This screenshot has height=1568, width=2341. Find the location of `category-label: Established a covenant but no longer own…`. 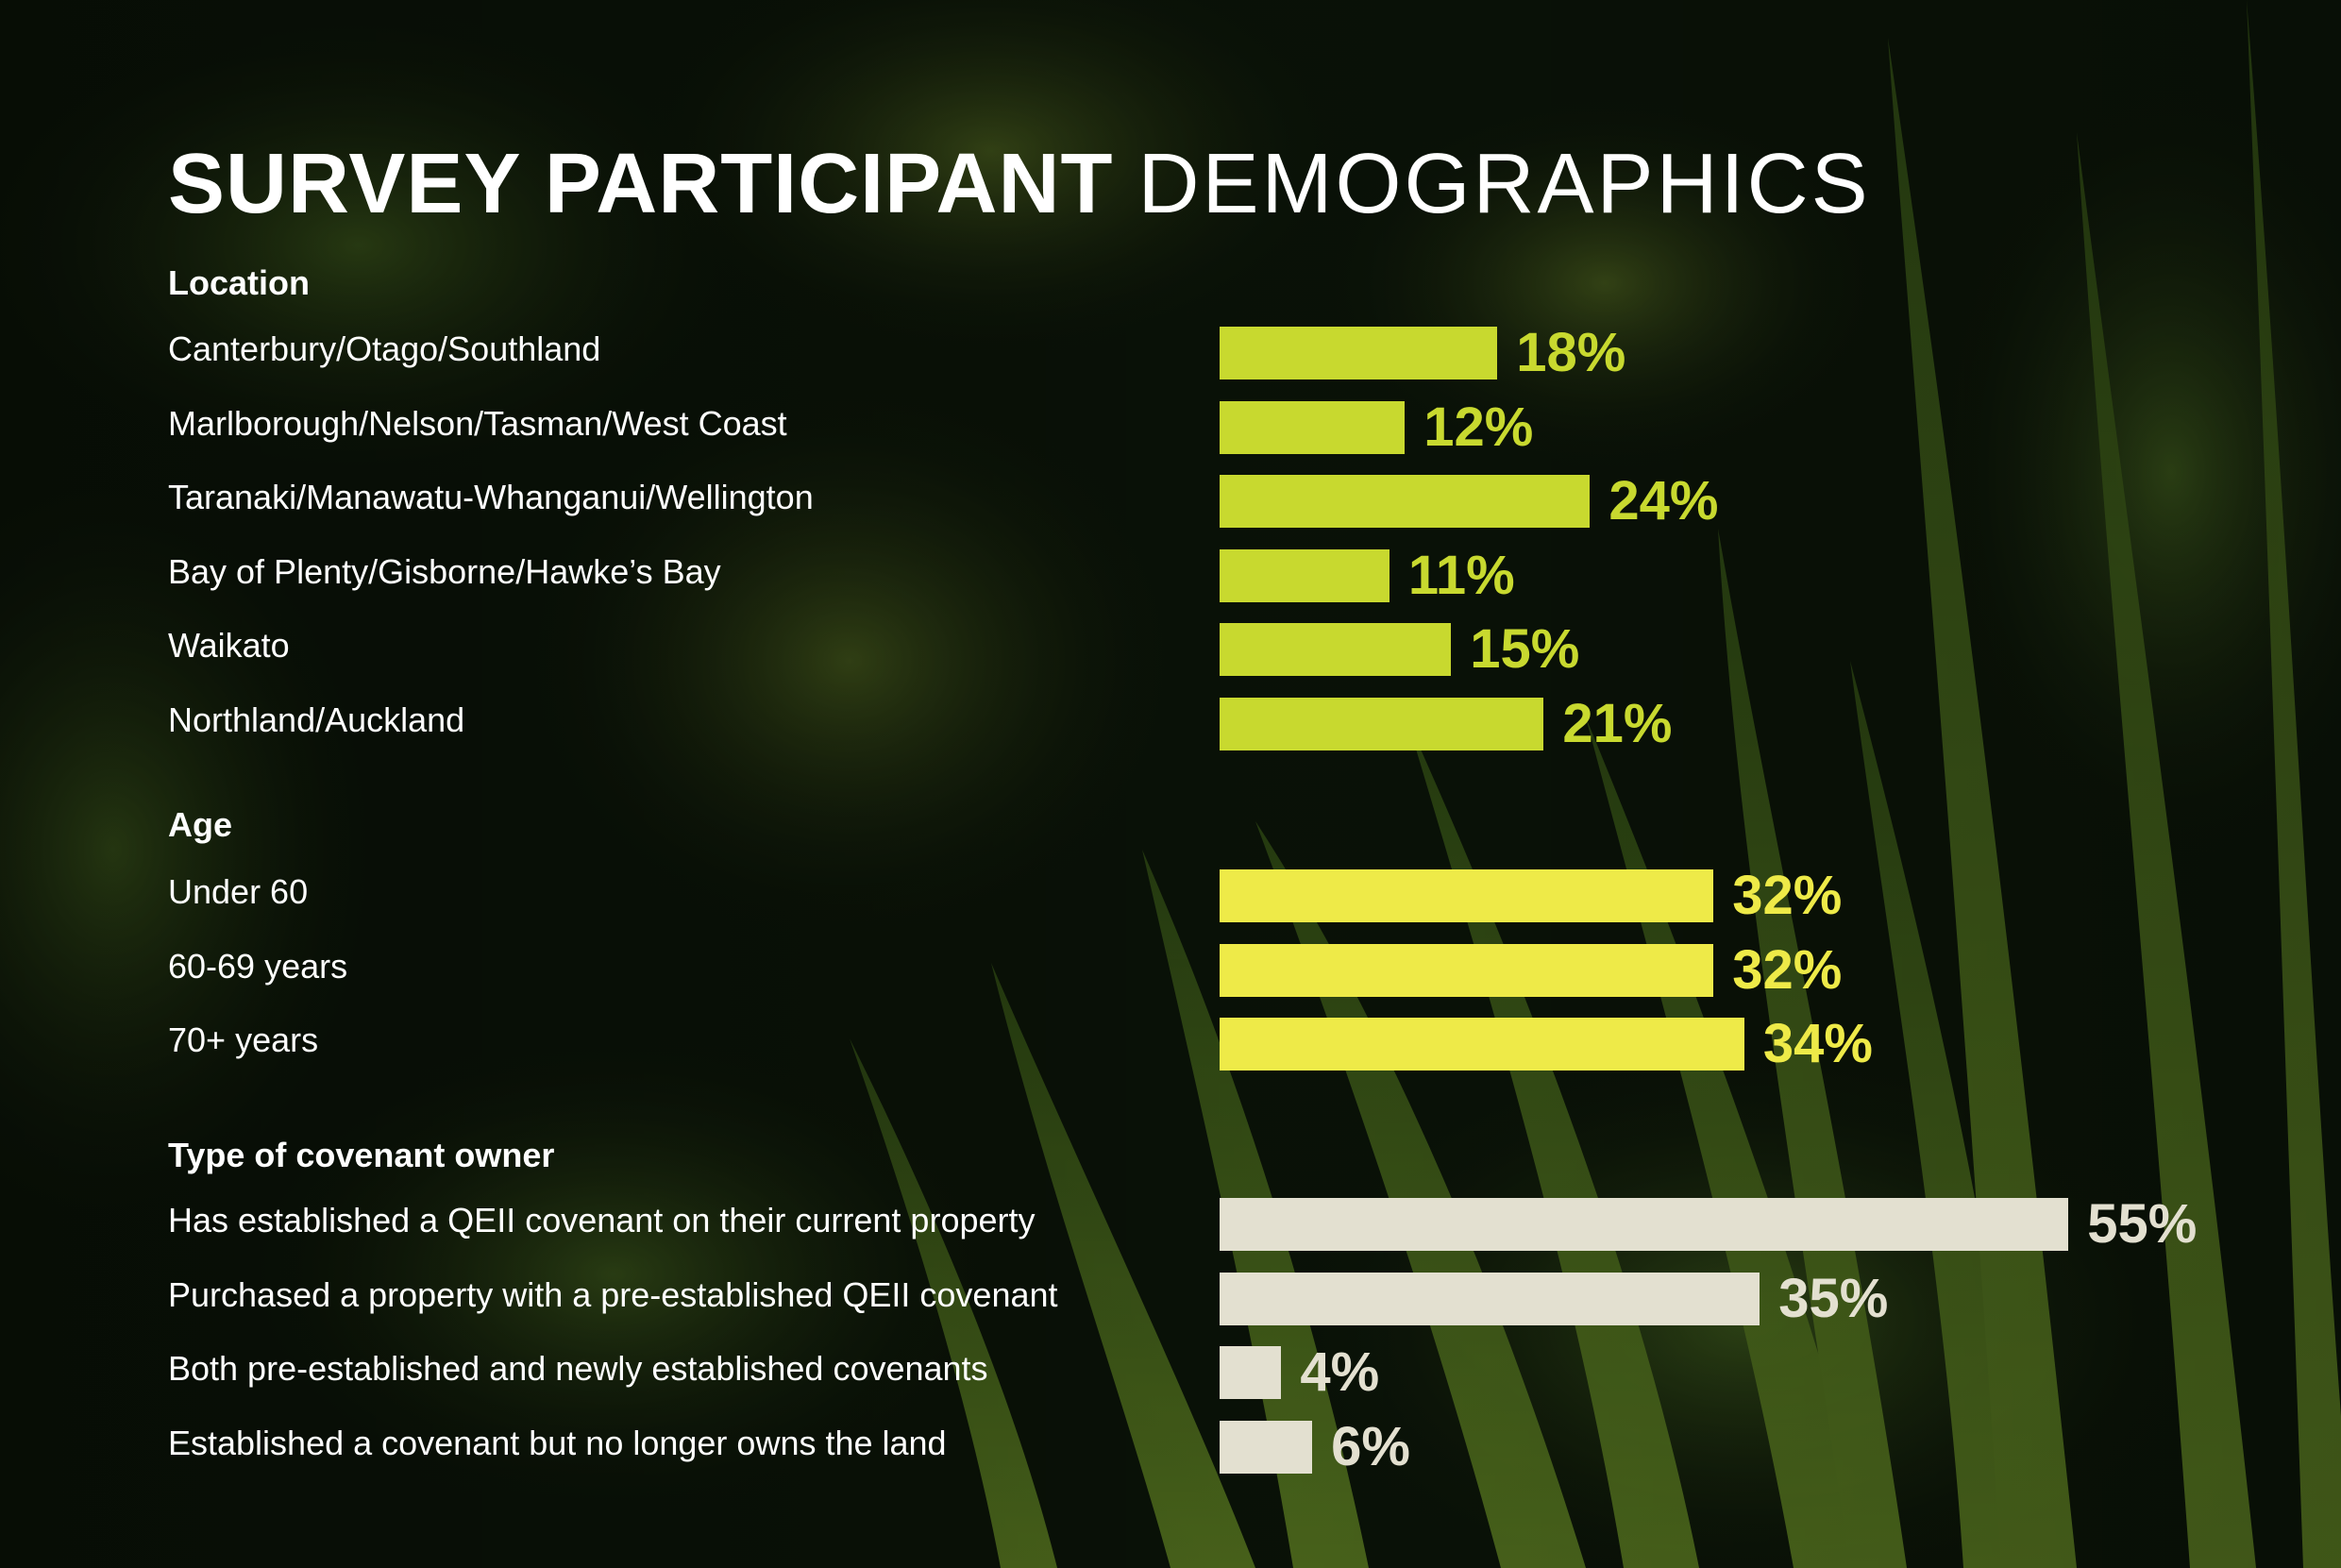

category-label: Established a covenant but no longer own… is located at coordinates (557, 1442).